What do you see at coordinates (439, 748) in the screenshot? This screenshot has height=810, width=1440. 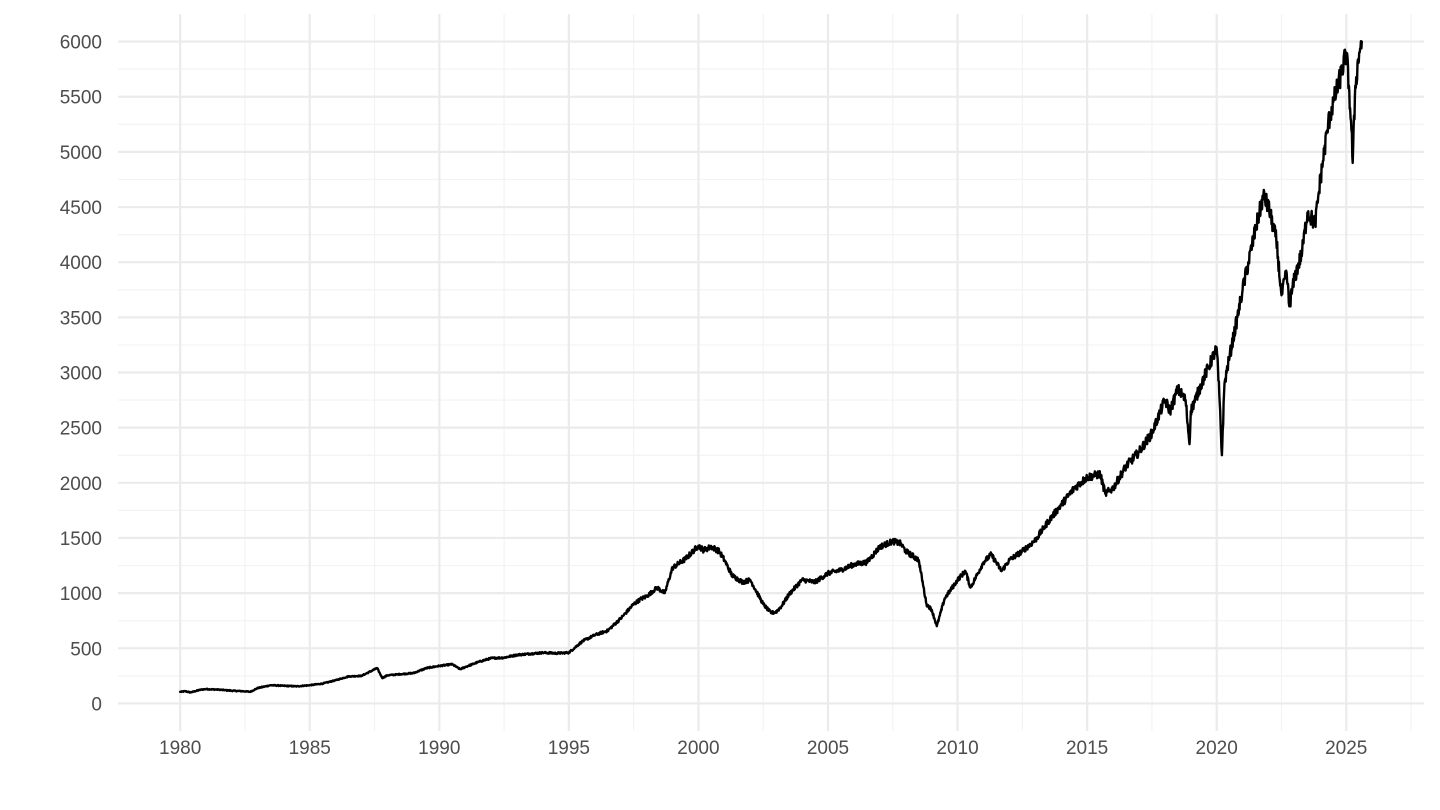 I see `x-tick-label: 1990` at bounding box center [439, 748].